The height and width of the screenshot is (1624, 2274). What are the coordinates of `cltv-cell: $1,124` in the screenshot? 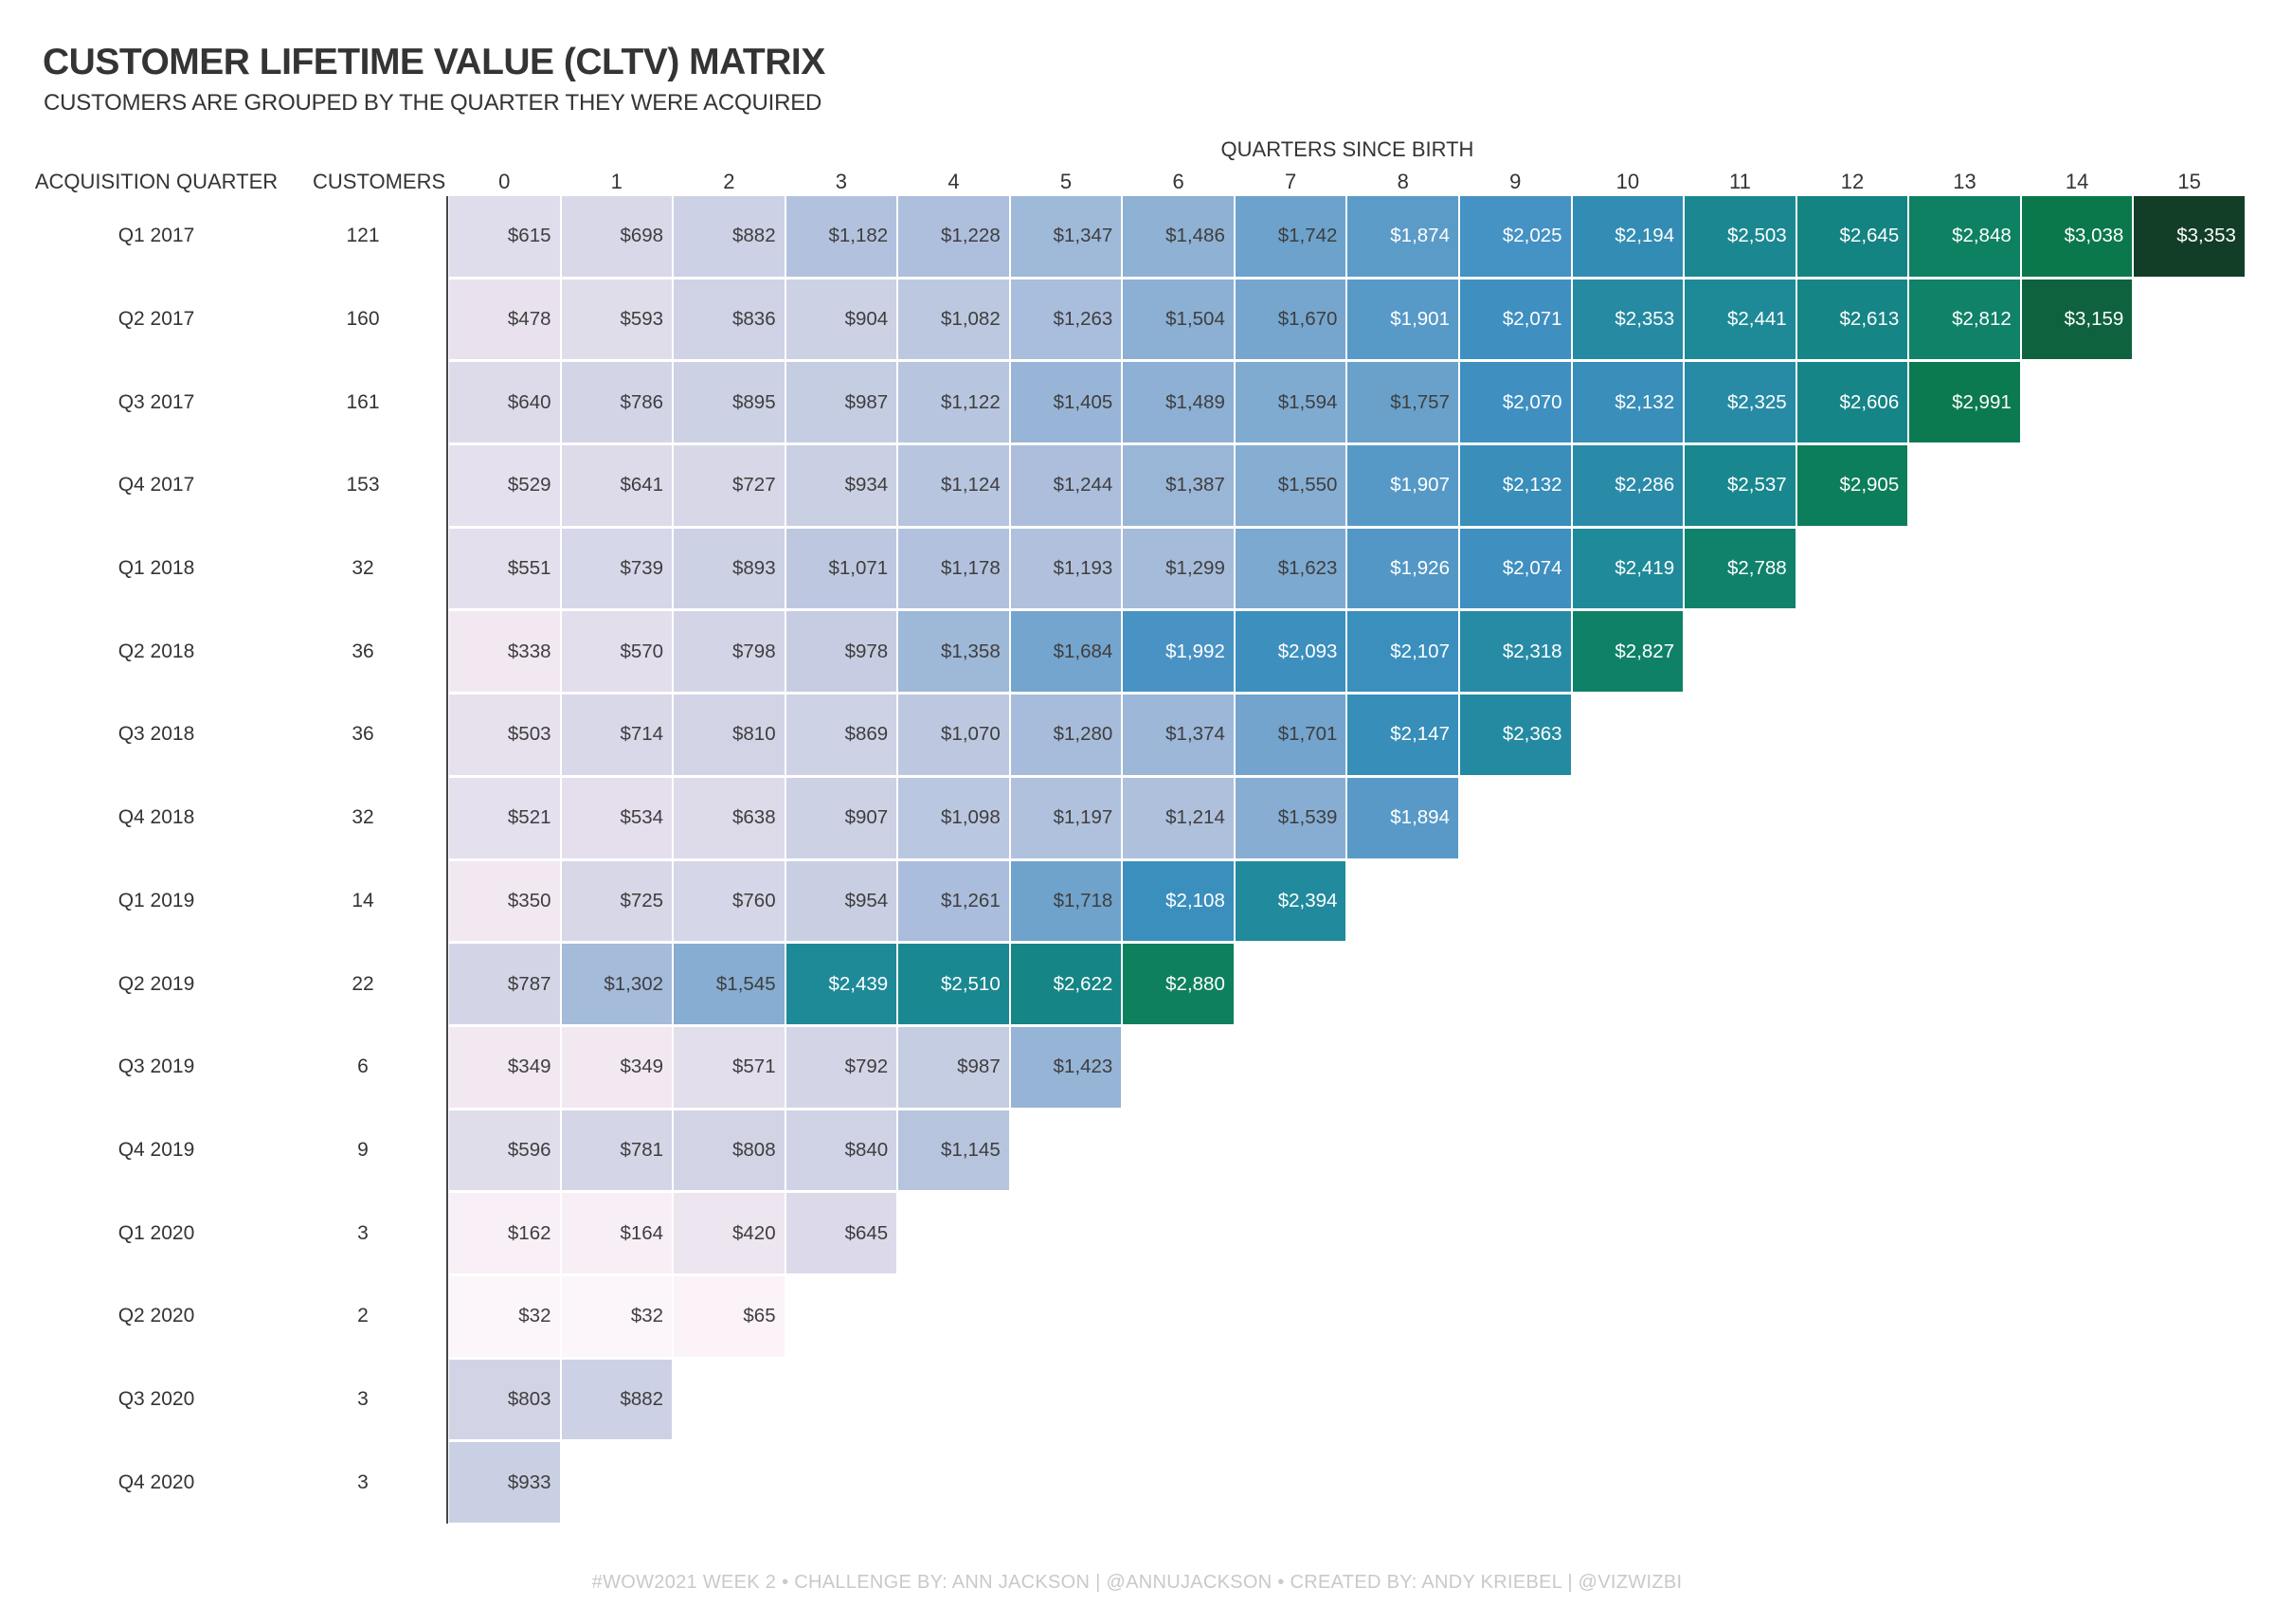 It's located at (953, 485).